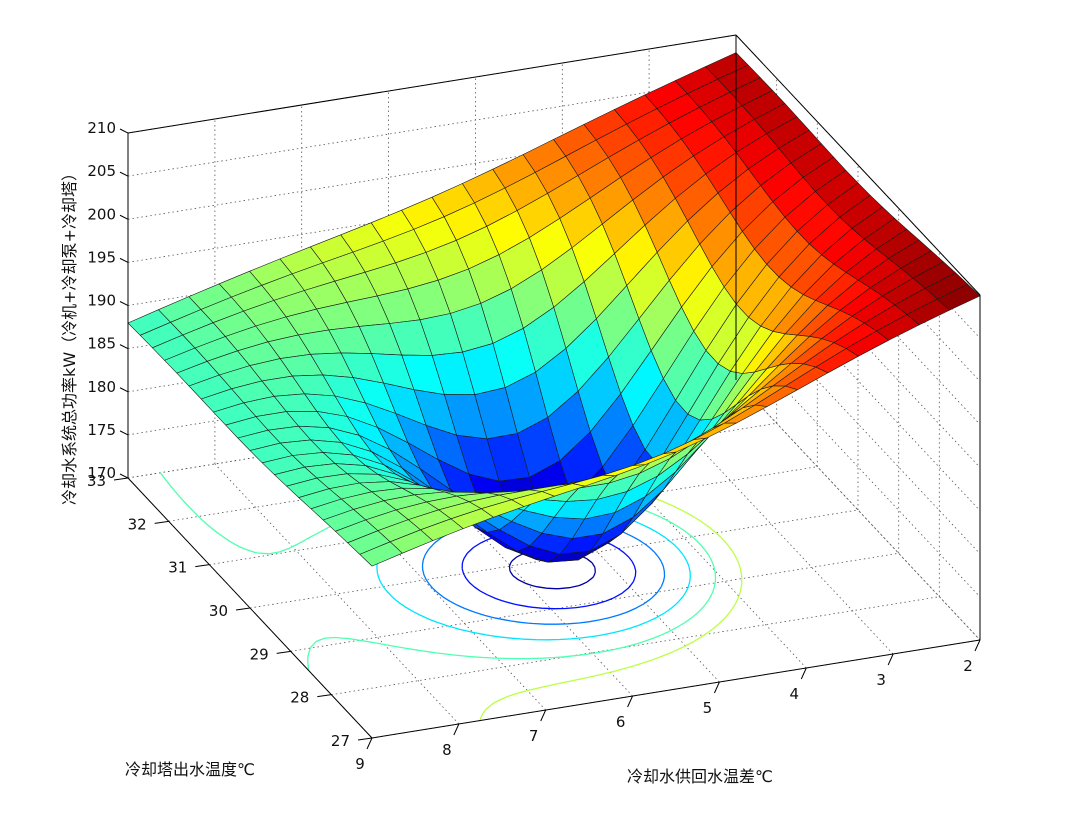 This screenshot has height=825, width=1080. What do you see at coordinates (190, 769) in the screenshot?
I see `y-axis-label: 冷却塔出水温度℃` at bounding box center [190, 769].